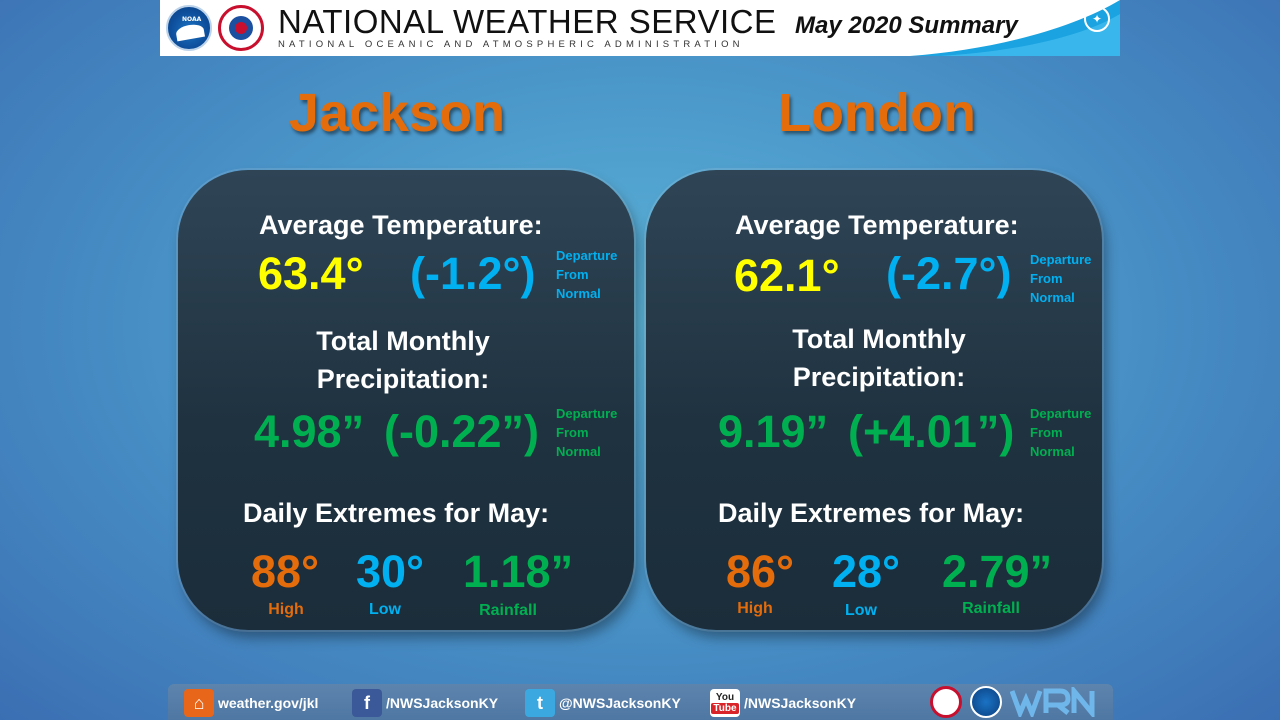 This screenshot has height=720, width=1280. What do you see at coordinates (390, 571) in the screenshot?
I see `low-value: 30°` at bounding box center [390, 571].